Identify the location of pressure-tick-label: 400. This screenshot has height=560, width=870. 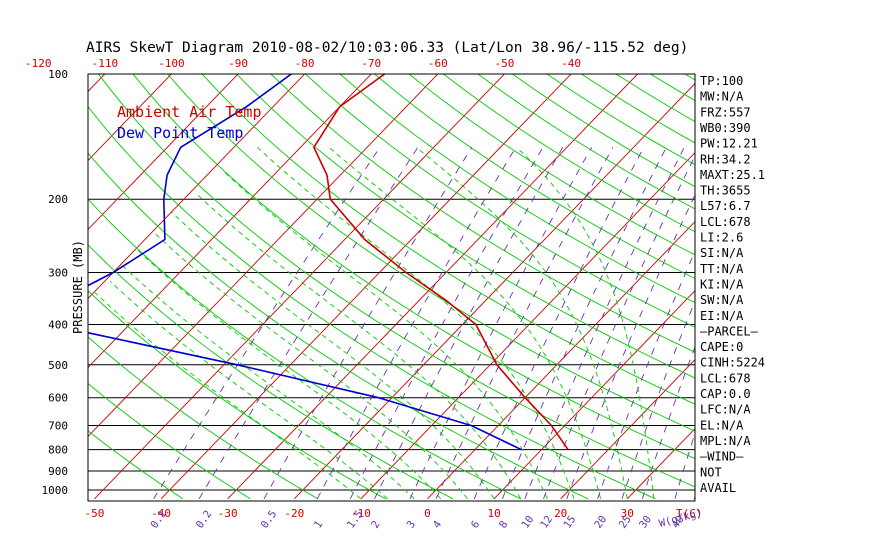
(58, 324).